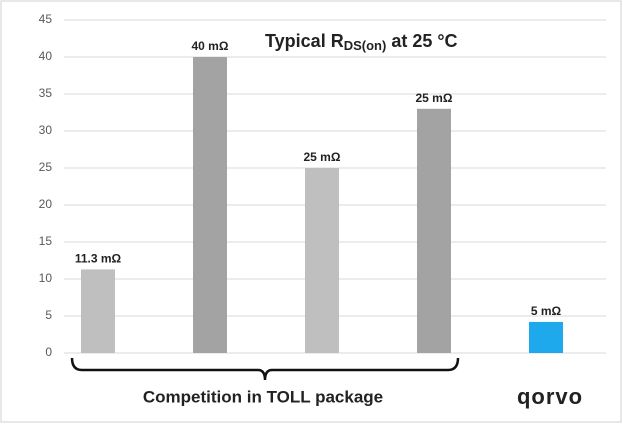  What do you see at coordinates (365, 45) in the screenshot?
I see `title-sub: DS(on)` at bounding box center [365, 45].